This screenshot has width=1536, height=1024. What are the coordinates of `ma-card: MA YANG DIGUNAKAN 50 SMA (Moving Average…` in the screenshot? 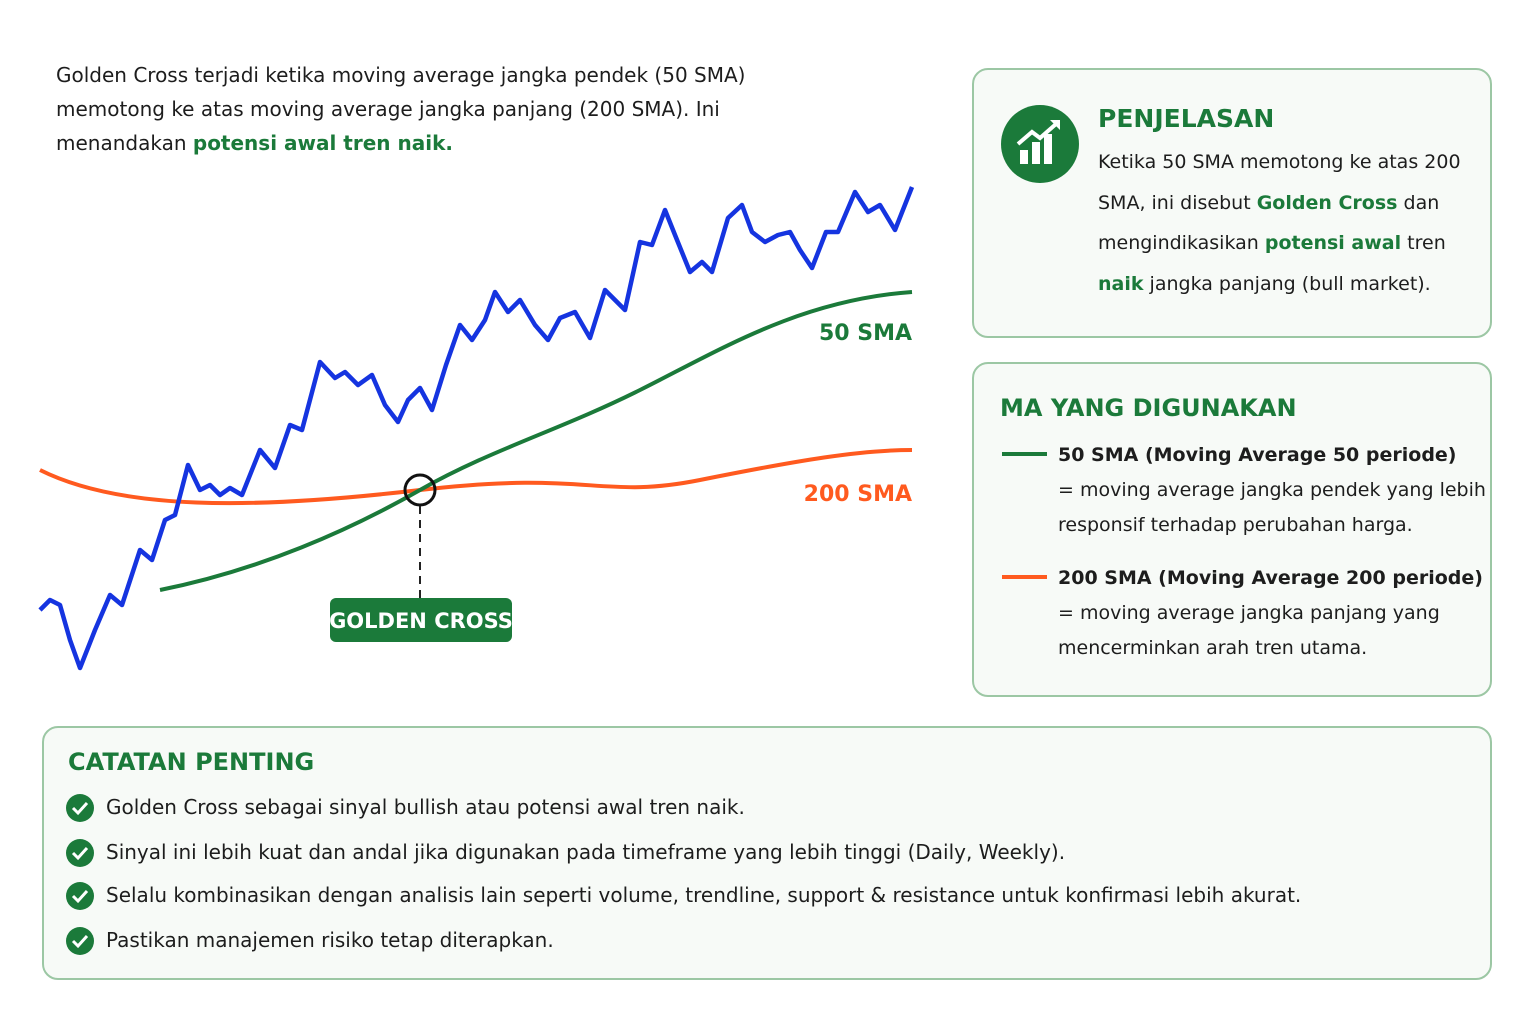 It's located at (1232, 529).